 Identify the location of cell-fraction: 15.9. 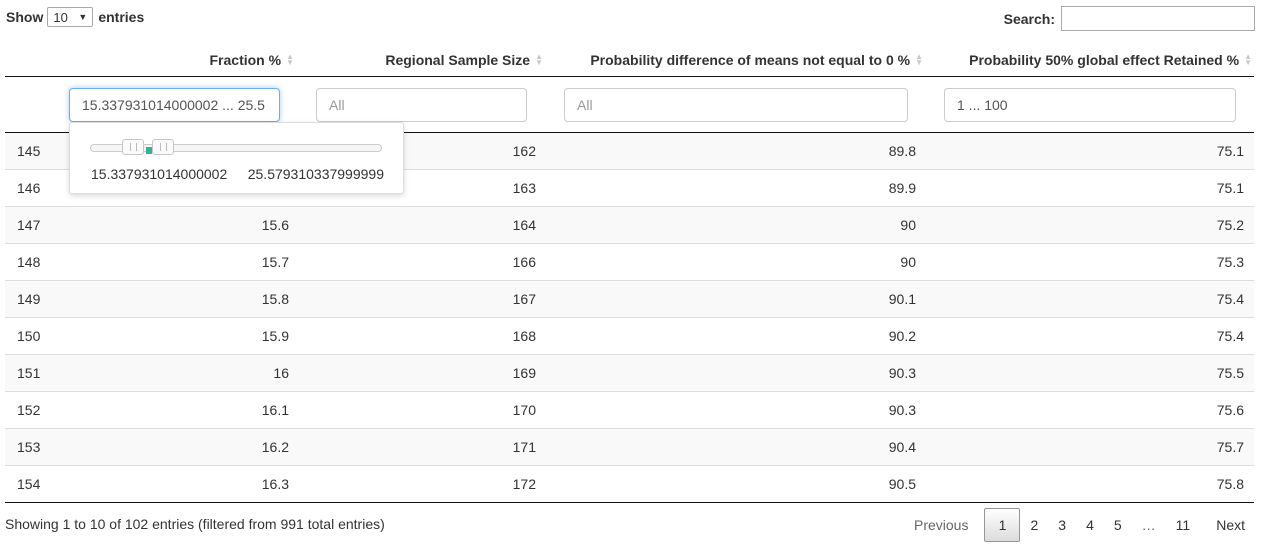
(275, 336).